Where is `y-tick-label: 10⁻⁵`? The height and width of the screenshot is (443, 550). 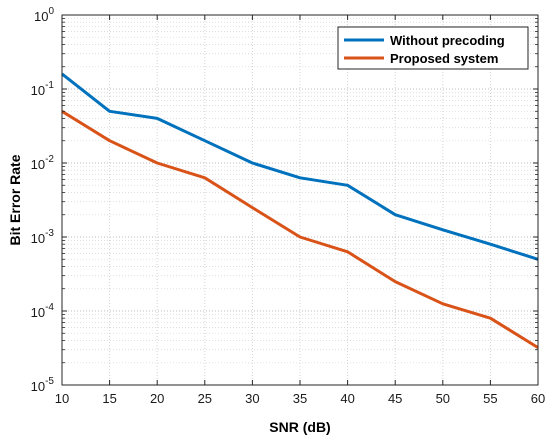
y-tick-label: 10⁻⁵ is located at coordinates (43, 385).